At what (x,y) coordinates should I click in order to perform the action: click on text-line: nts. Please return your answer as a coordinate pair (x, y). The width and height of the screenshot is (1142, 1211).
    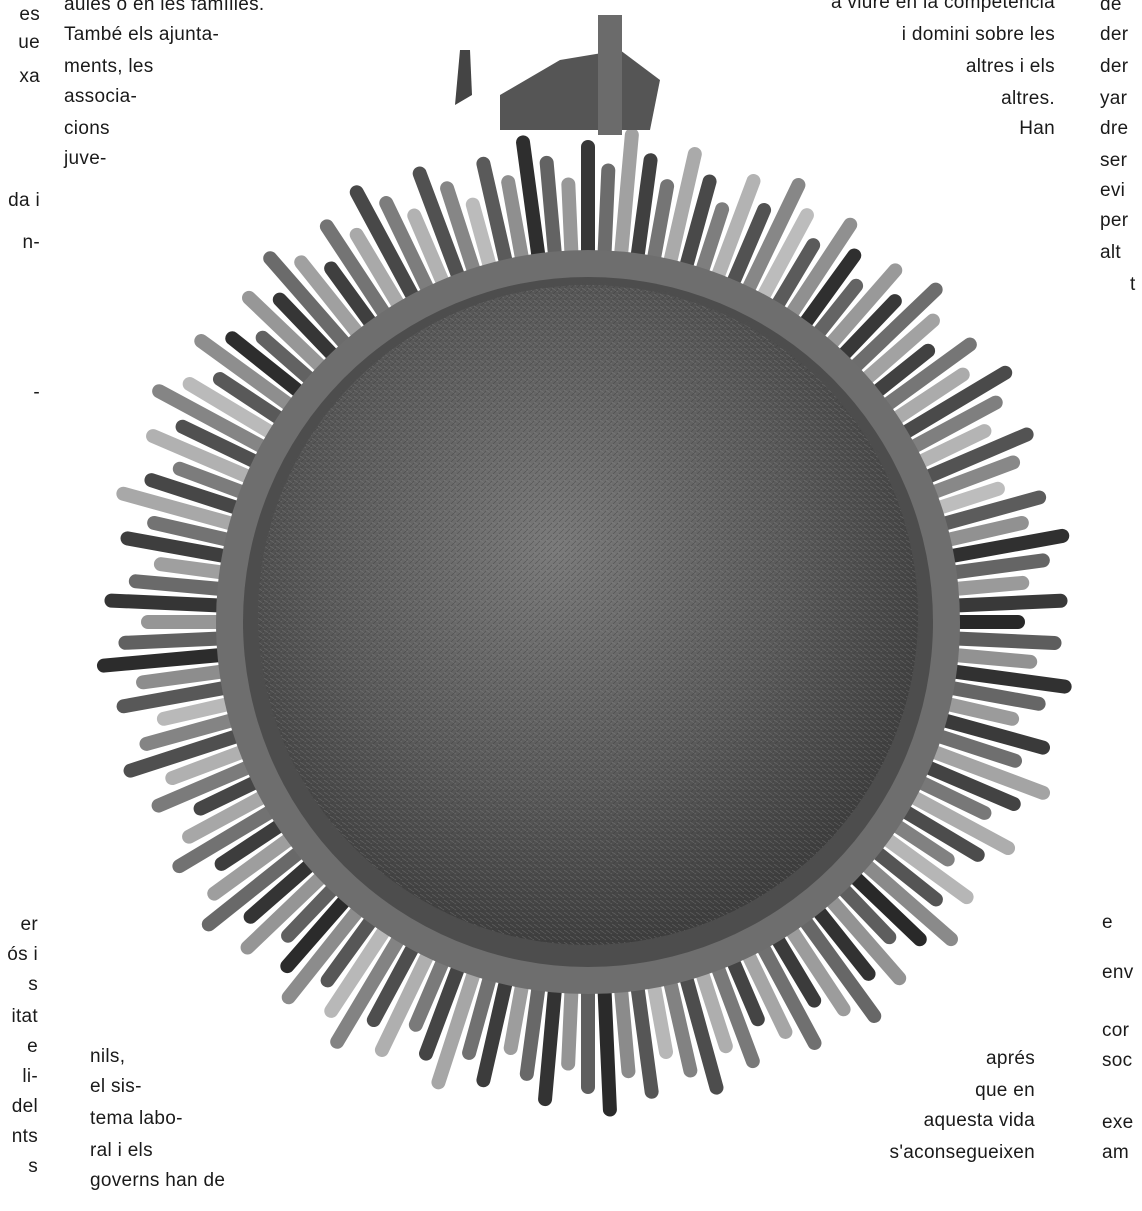
    Looking at the image, I should click on (24, 1136).